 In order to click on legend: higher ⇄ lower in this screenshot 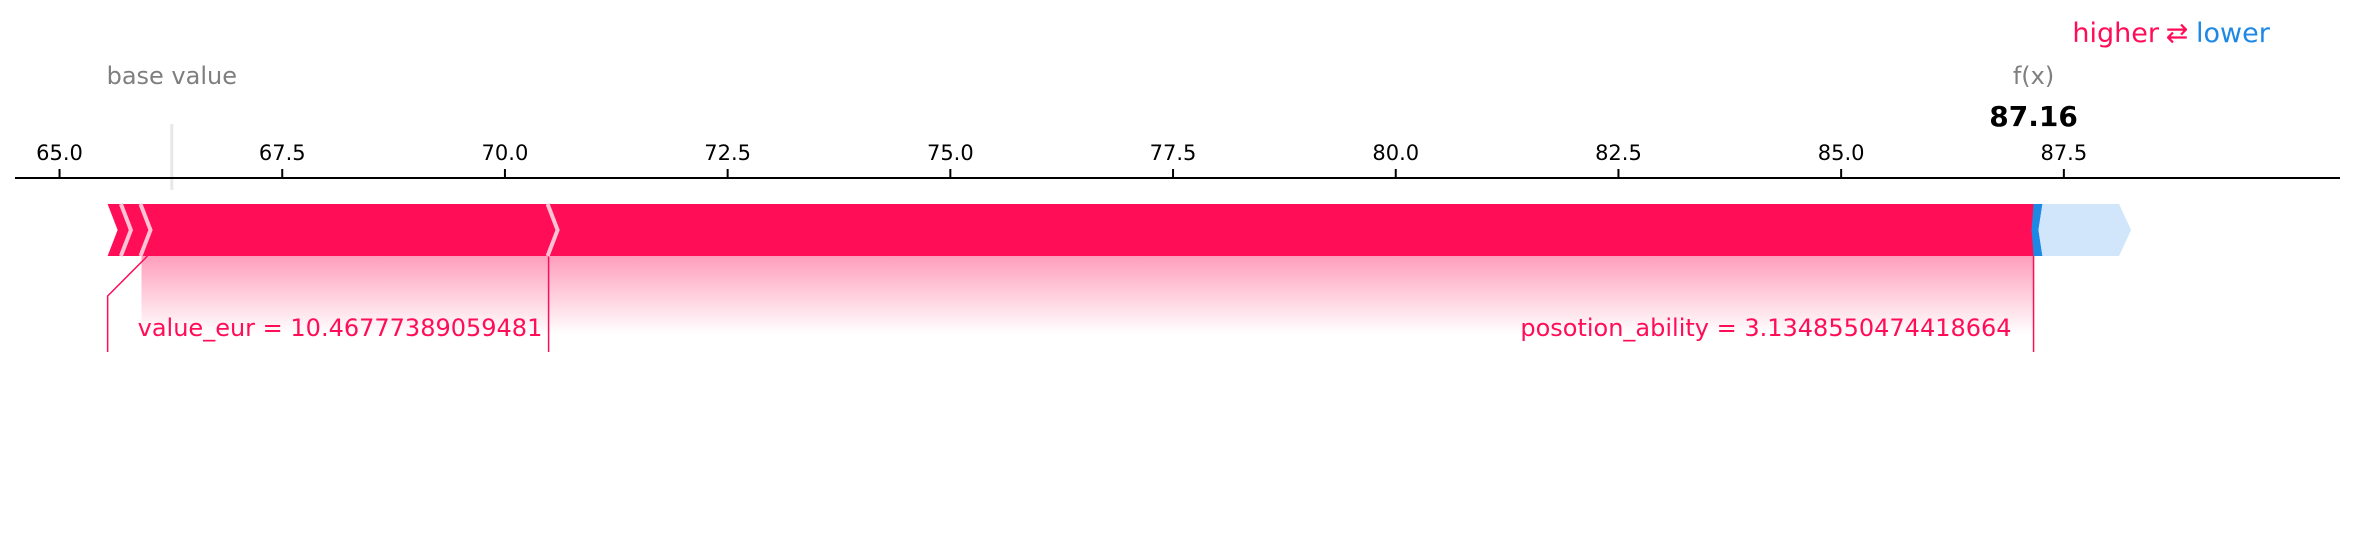, I will do `click(2171, 33)`.